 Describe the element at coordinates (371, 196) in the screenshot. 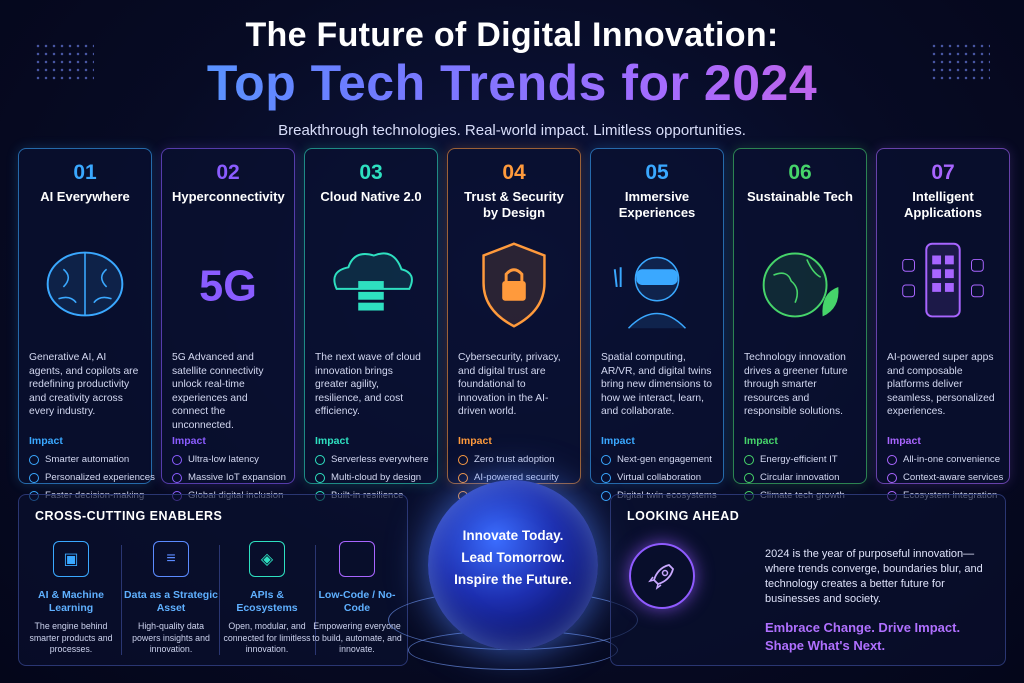

I see `trend-name: Cloud Native 2.0` at that location.